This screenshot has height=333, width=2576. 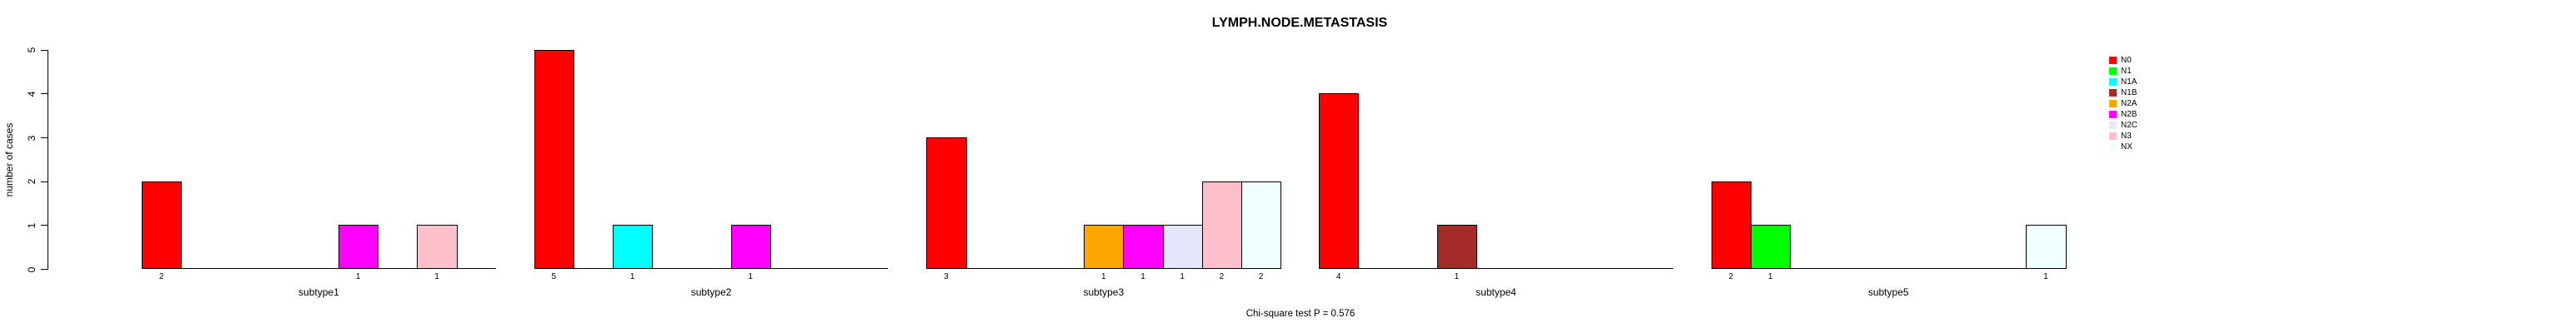 I want to click on bar-subtype5-N1, so click(x=1771, y=247).